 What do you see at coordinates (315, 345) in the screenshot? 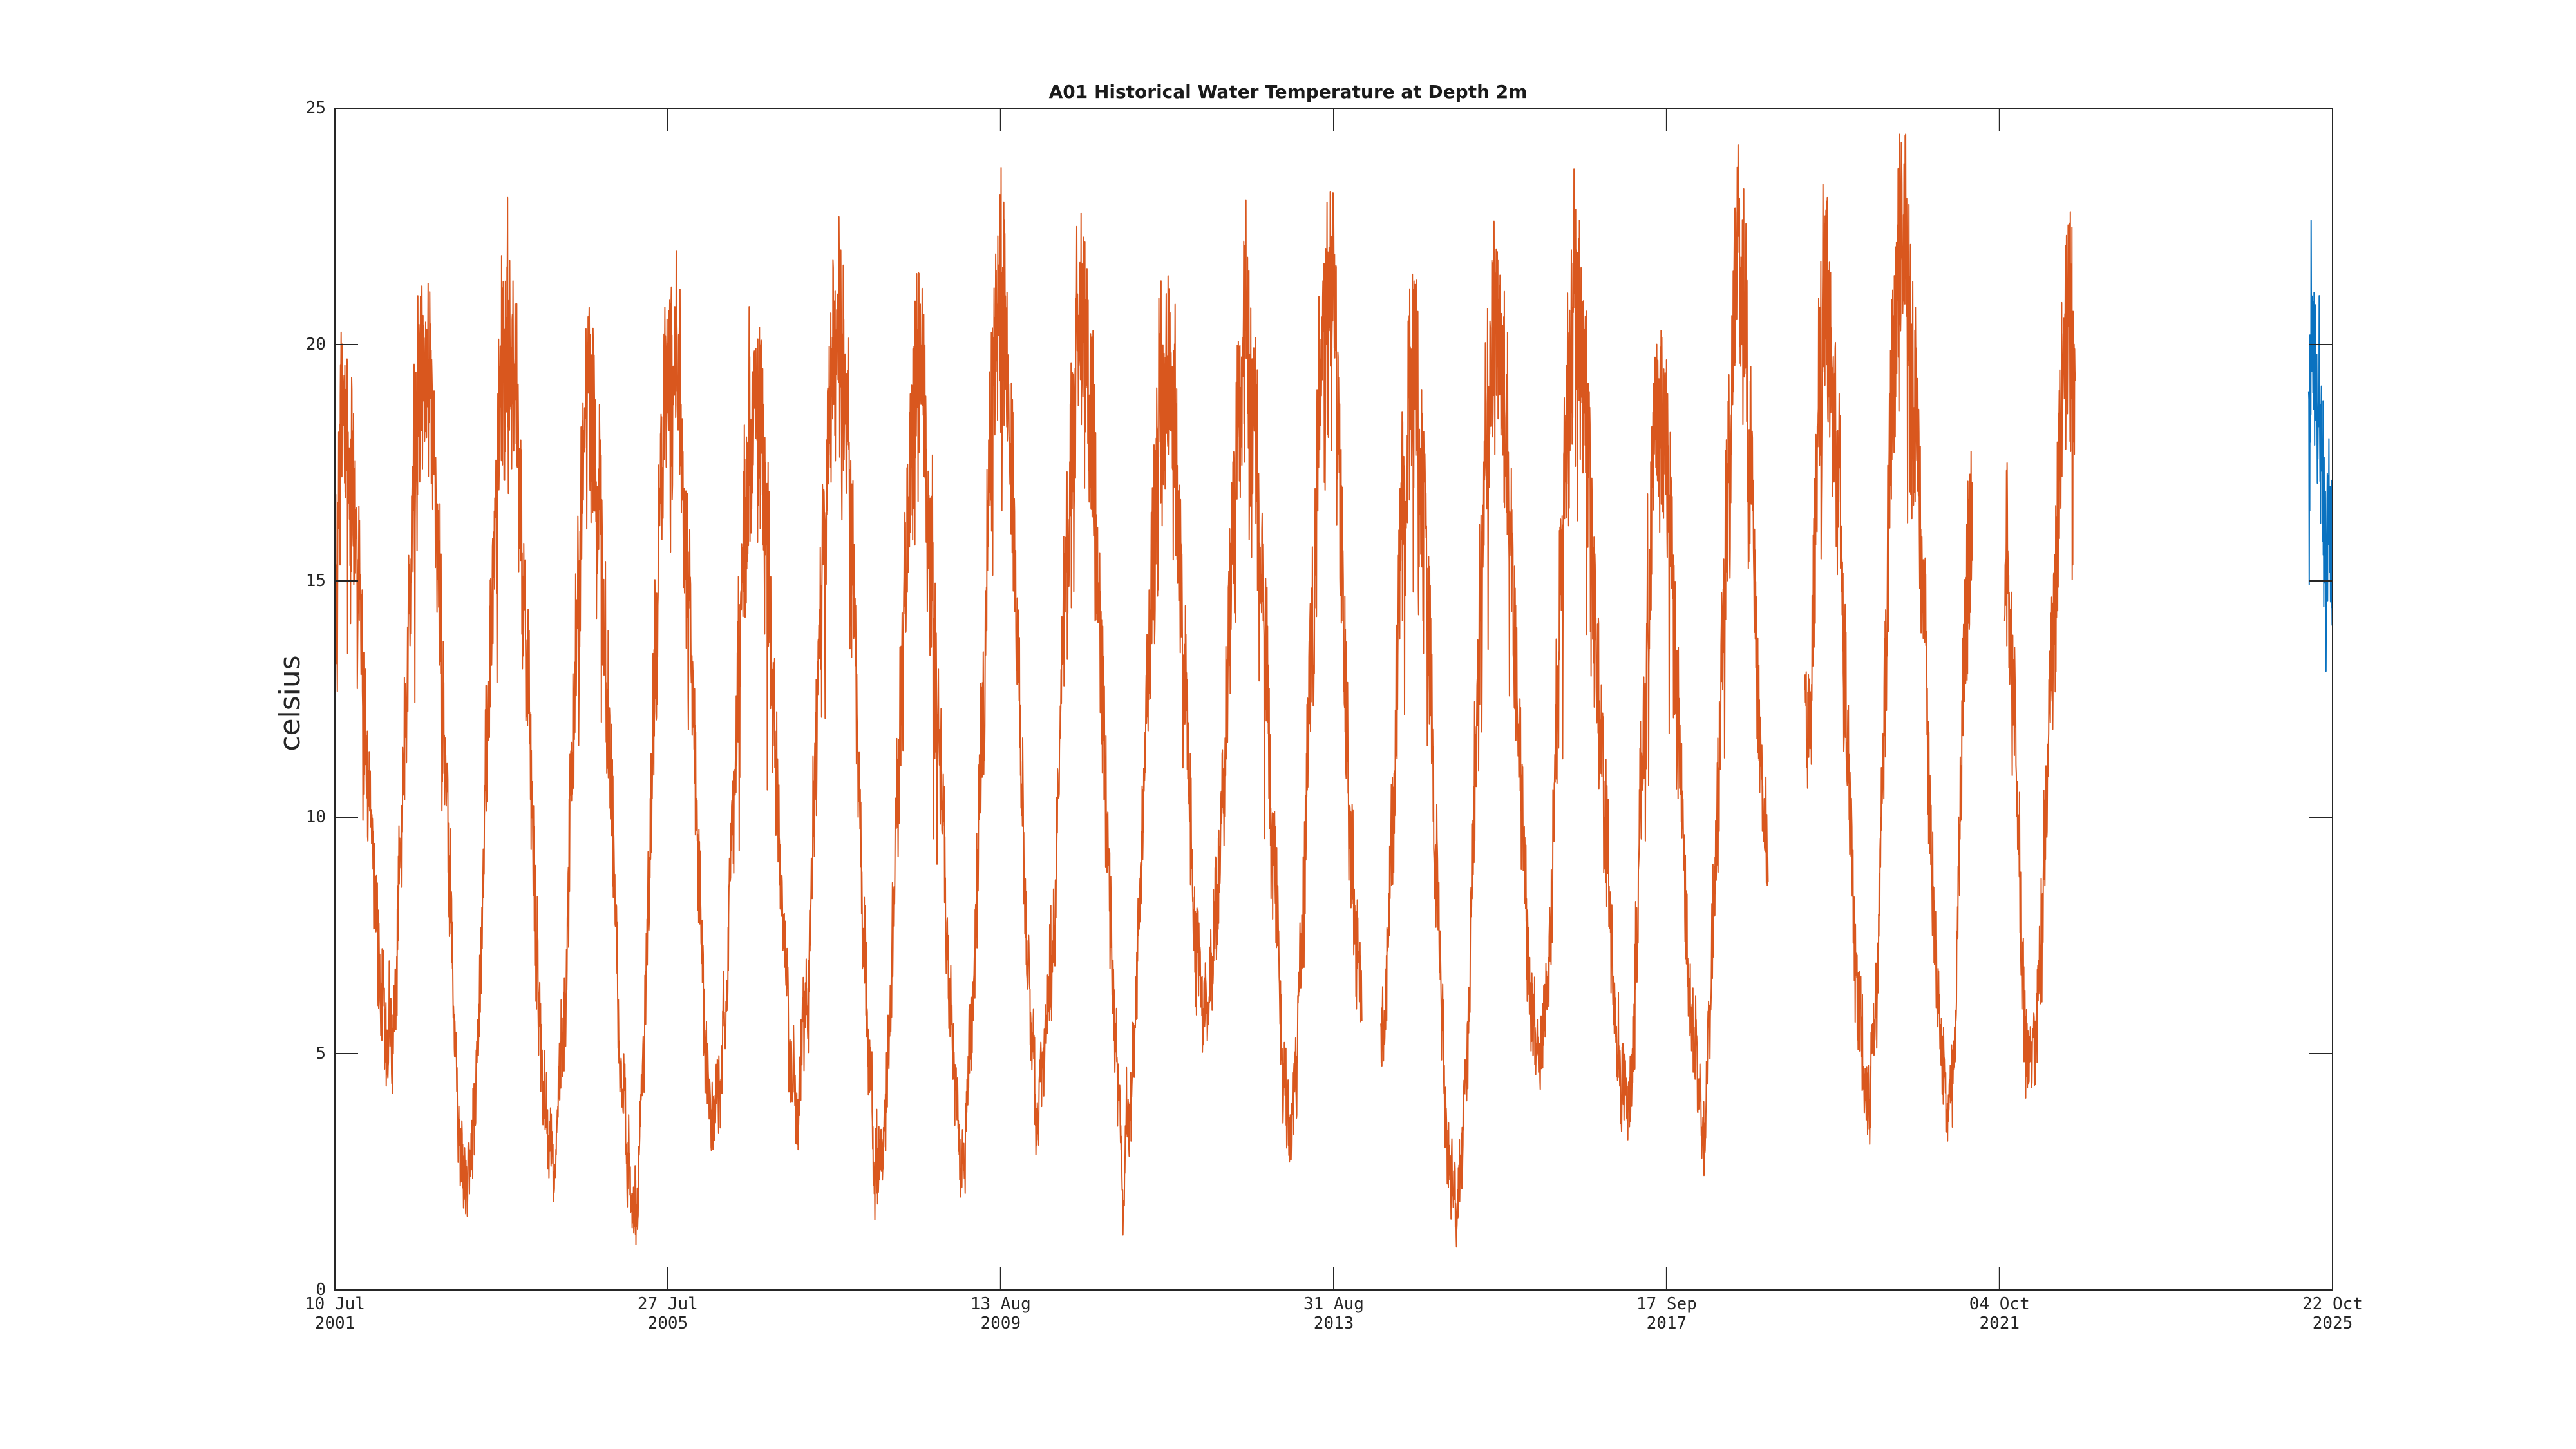
I see `y-tick-label: 20` at bounding box center [315, 345].